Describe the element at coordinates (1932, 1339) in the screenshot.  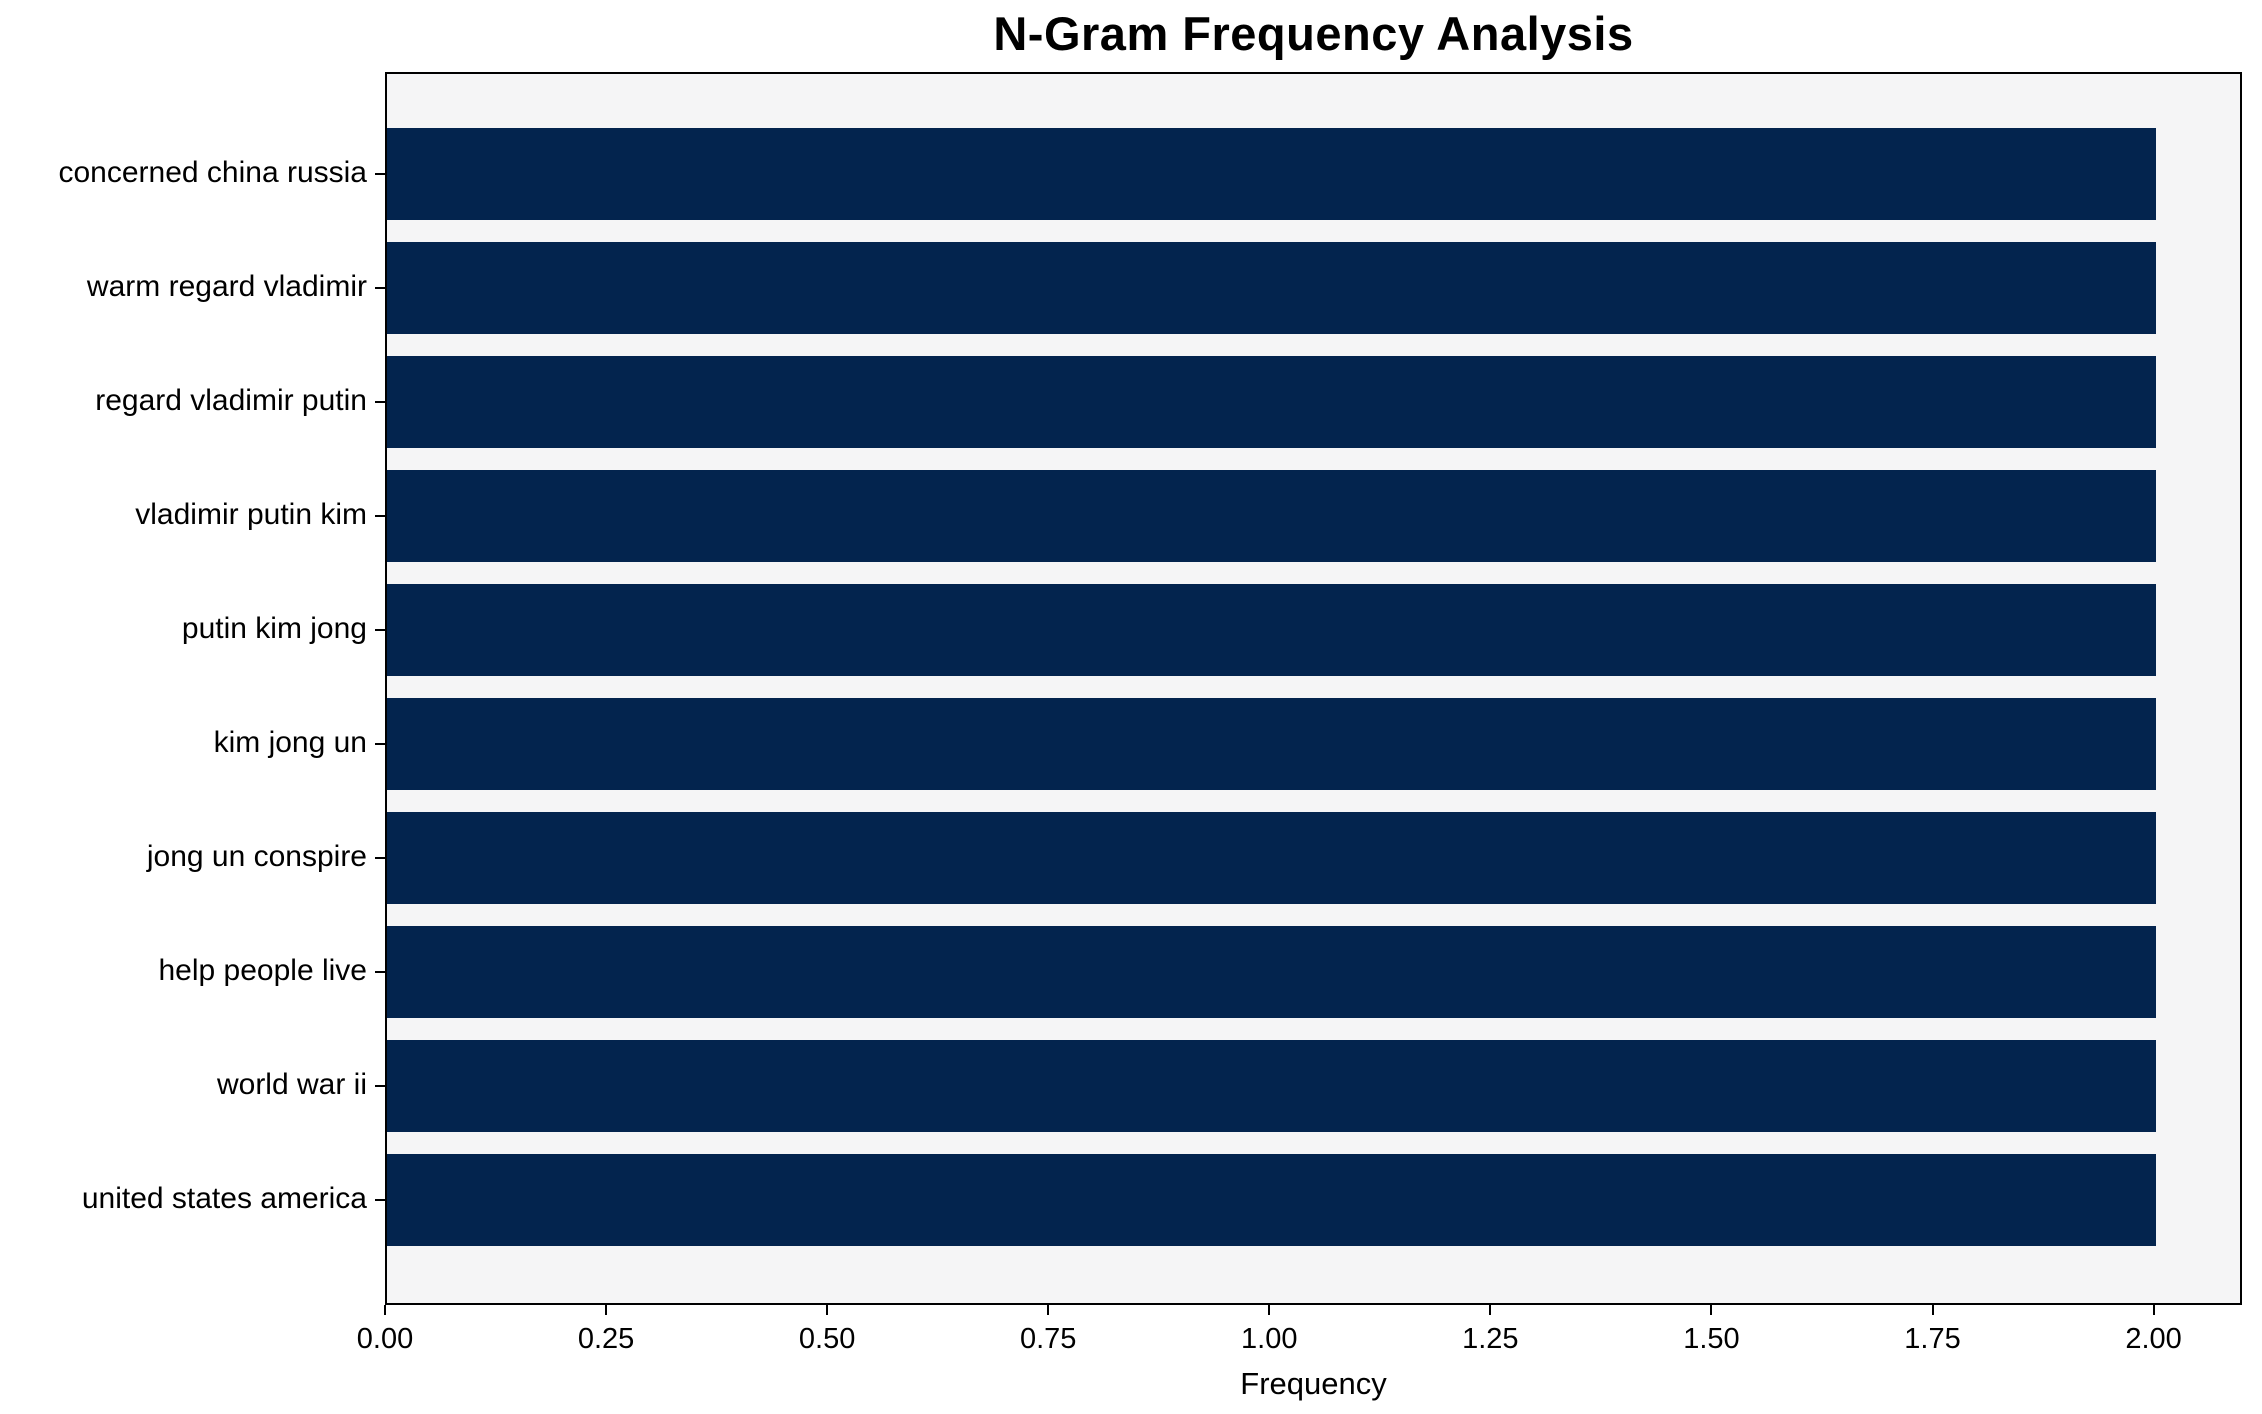
I see `x-tick-label: 1.75` at that location.